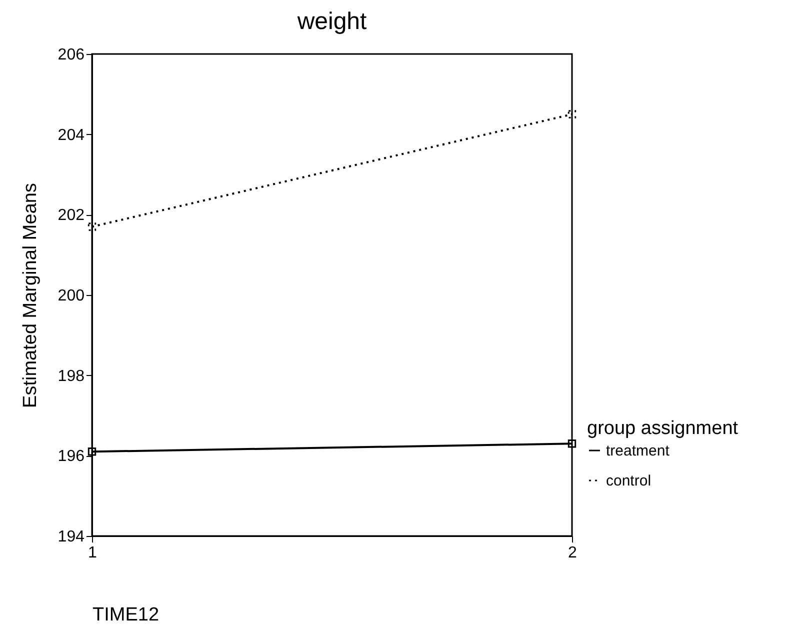 The width and height of the screenshot is (810, 644). I want to click on y-tick-label: 196, so click(71, 457).